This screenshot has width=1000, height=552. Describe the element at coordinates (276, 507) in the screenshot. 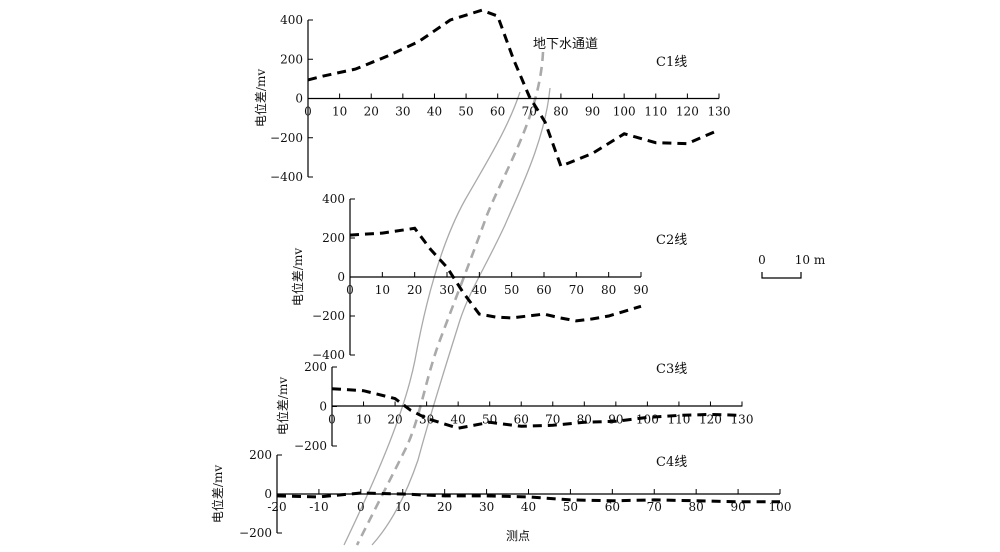

I see `c4-x-tick-label: -20` at that location.